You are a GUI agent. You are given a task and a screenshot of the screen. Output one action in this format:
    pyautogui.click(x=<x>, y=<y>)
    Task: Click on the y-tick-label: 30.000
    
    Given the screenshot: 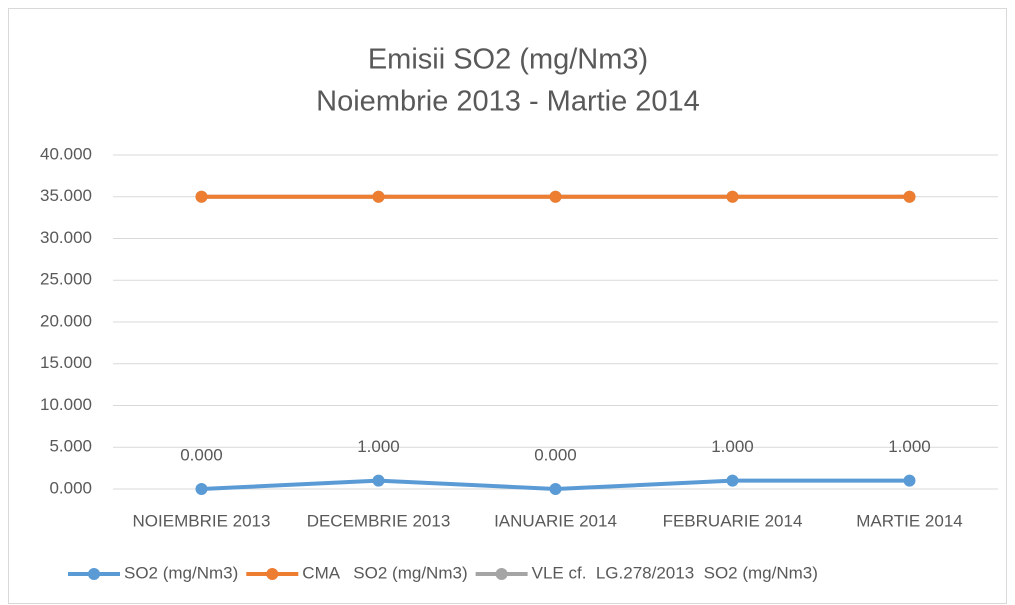 What is the action you would take?
    pyautogui.click(x=66, y=237)
    